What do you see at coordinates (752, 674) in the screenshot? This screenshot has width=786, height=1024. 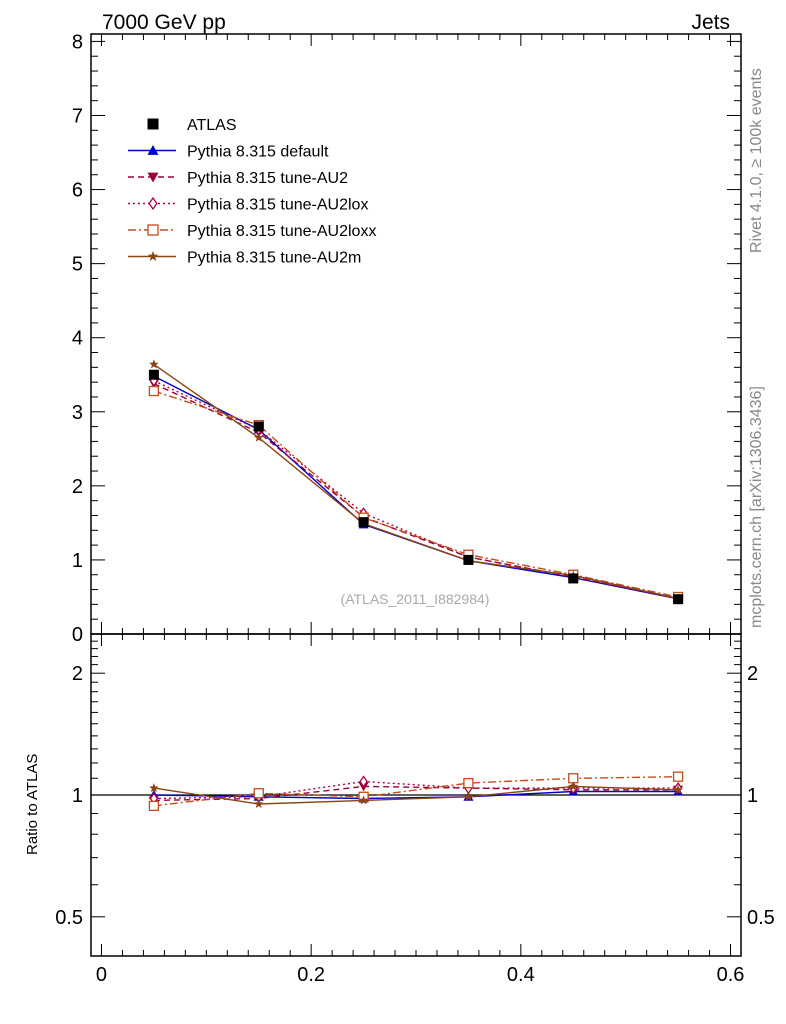 I see `ratio-y-tick-label-right: 2` at bounding box center [752, 674].